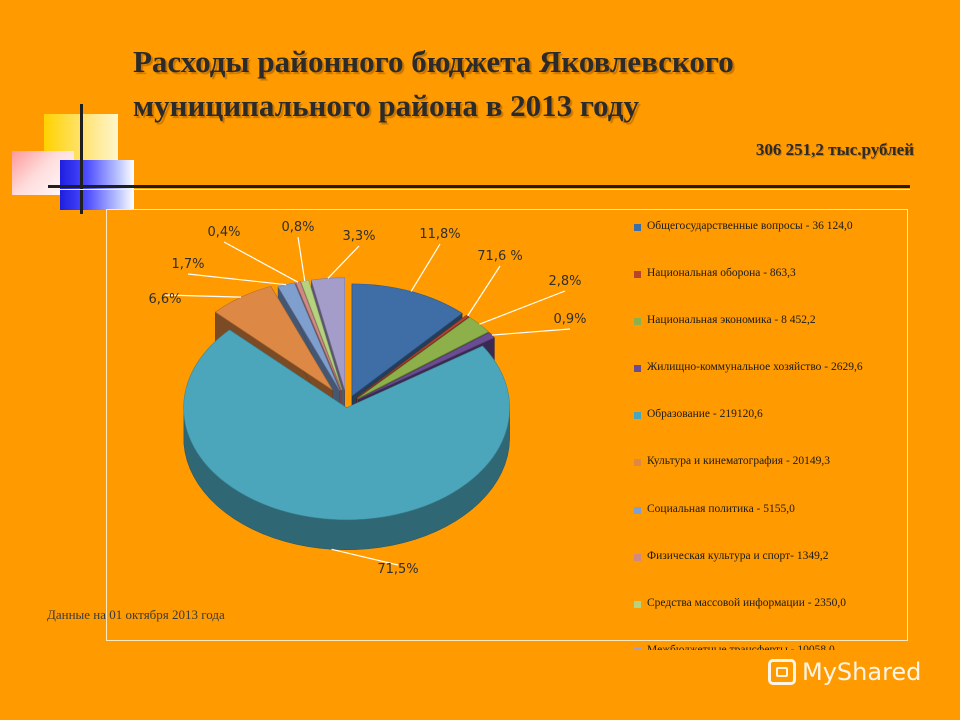  I want to click on watermark-logo-icon, so click(782, 672).